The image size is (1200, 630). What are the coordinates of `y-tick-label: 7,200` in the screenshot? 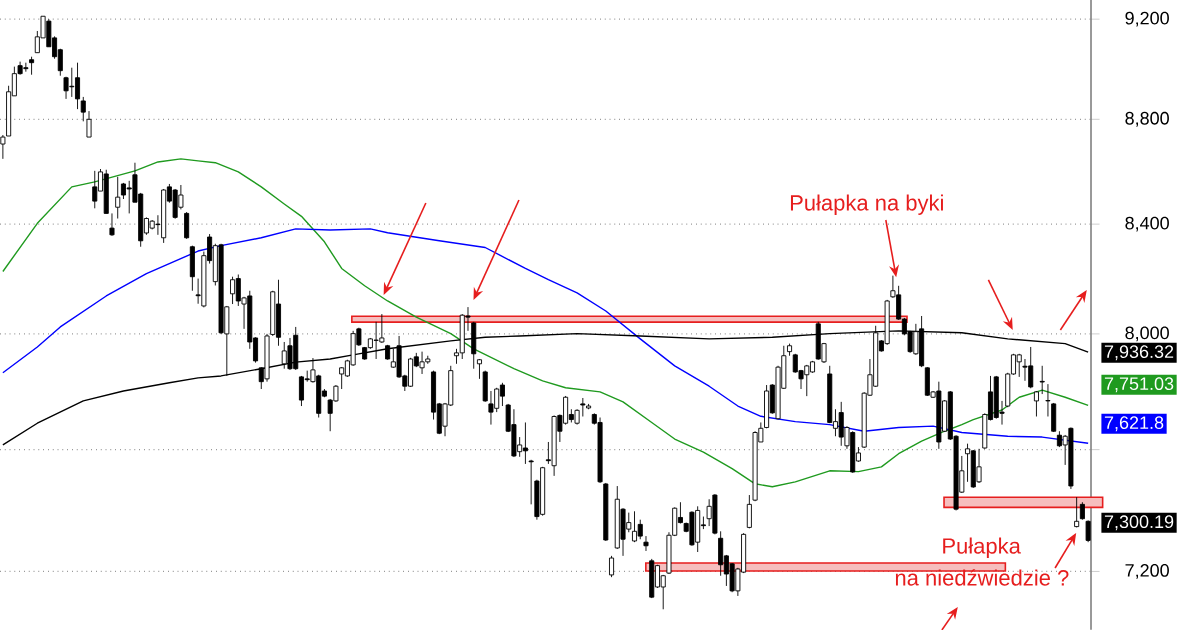 It's located at (1147, 571).